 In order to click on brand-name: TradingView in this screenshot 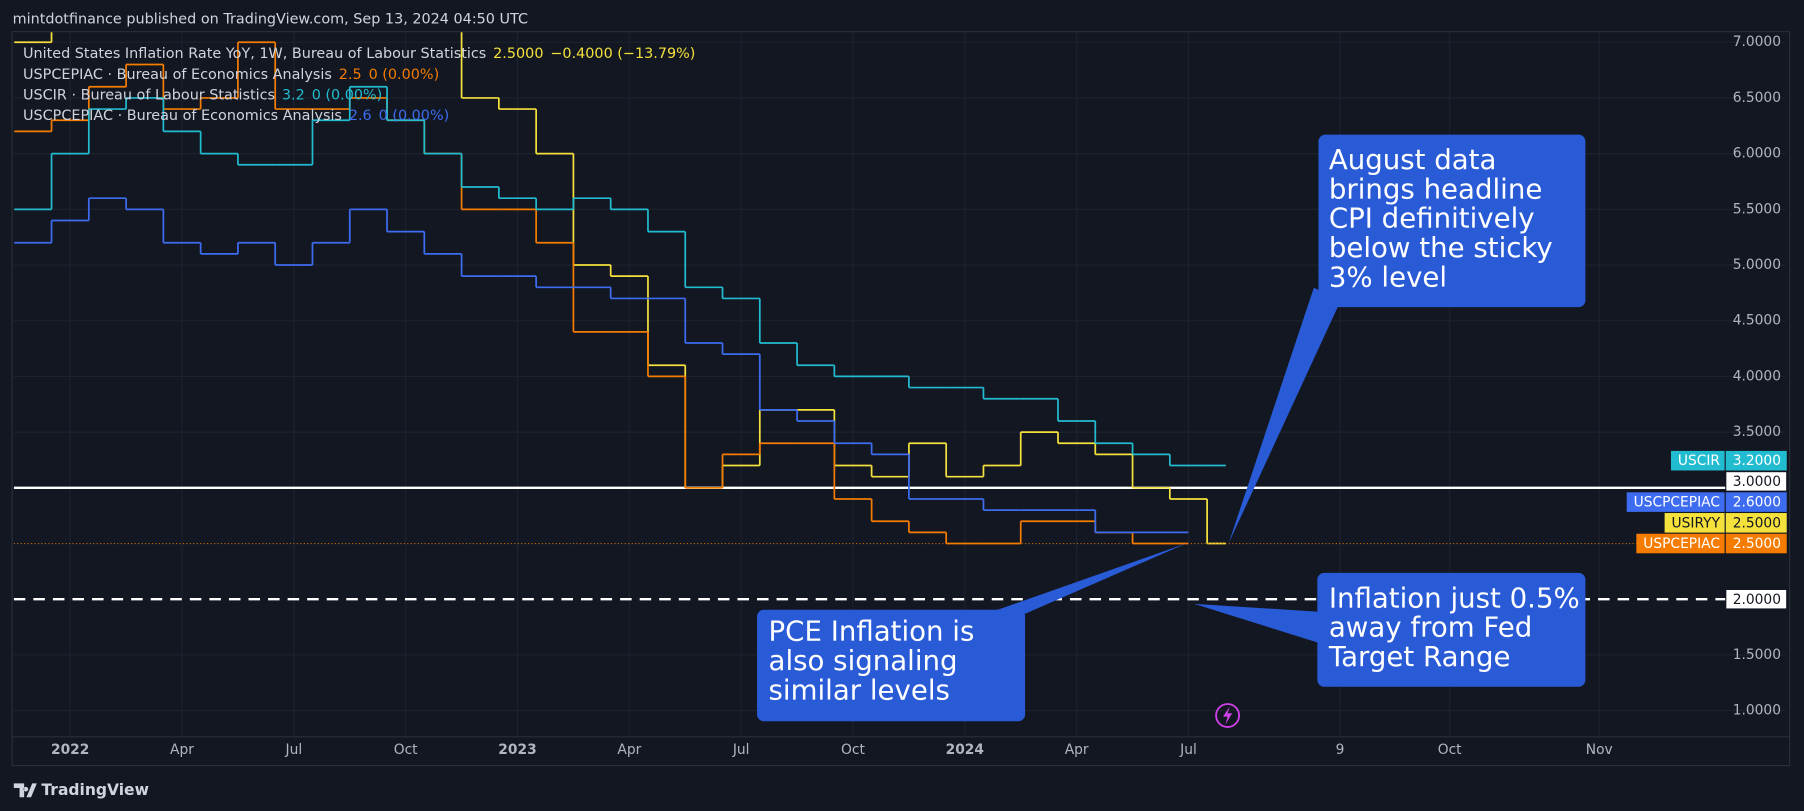, I will do `click(95, 790)`.